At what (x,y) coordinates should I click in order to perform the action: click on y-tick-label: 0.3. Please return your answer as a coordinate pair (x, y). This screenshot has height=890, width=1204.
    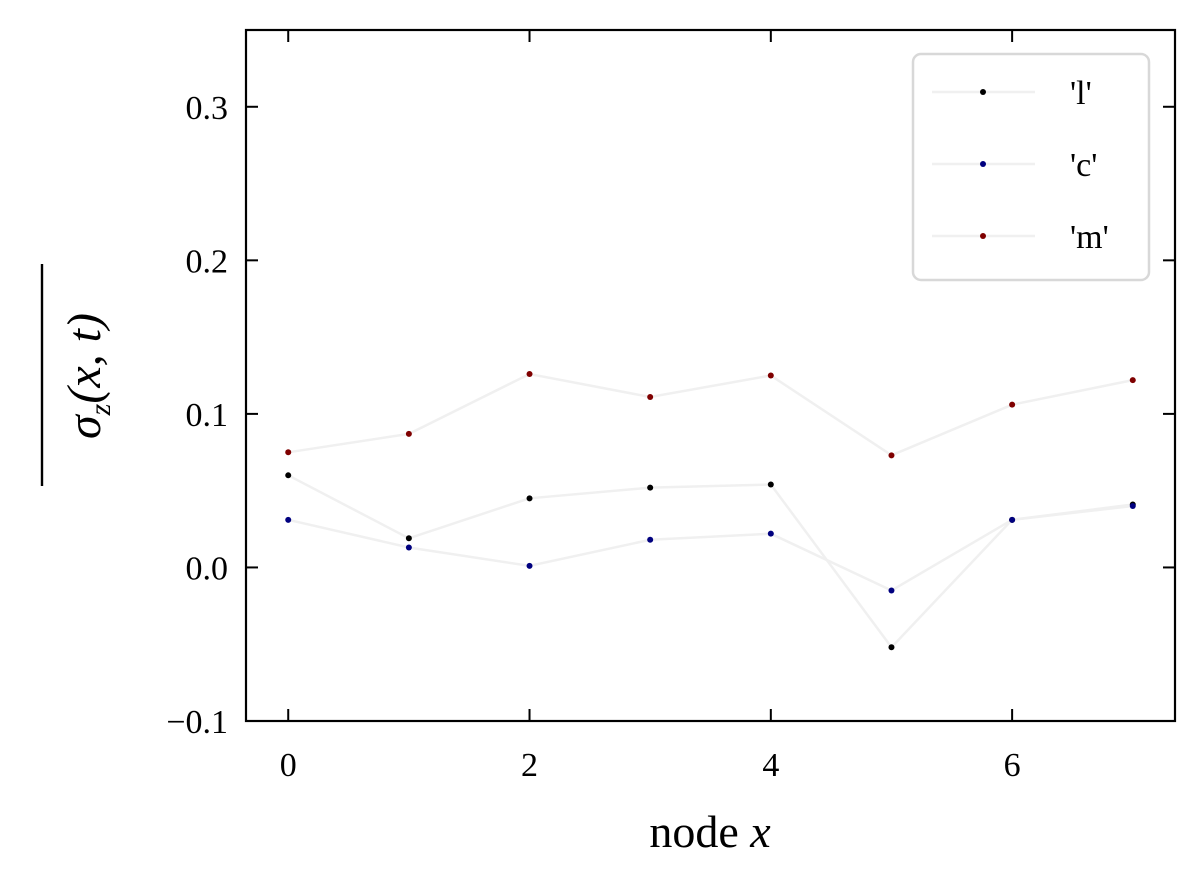
    Looking at the image, I should click on (207, 108).